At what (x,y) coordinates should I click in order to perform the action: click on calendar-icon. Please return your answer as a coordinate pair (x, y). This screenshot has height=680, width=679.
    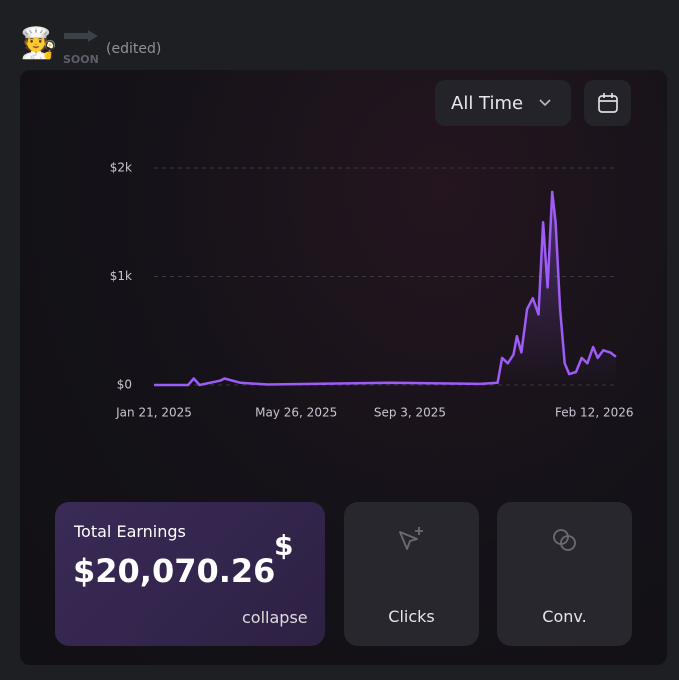
    Looking at the image, I should click on (608, 103).